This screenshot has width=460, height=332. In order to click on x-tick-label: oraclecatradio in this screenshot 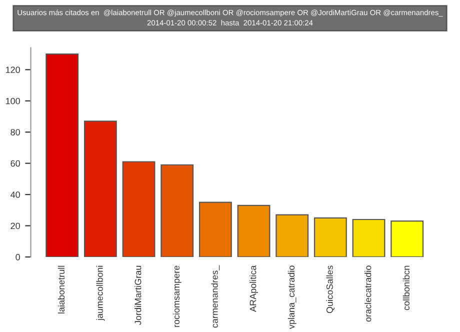, I will do `click(368, 294)`.